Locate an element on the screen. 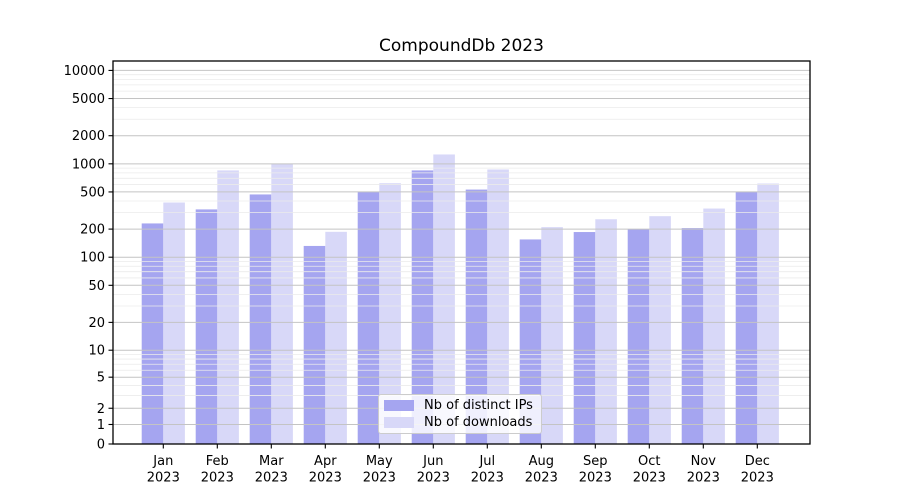  x-tick-label-may-year: 2023 is located at coordinates (379, 478).